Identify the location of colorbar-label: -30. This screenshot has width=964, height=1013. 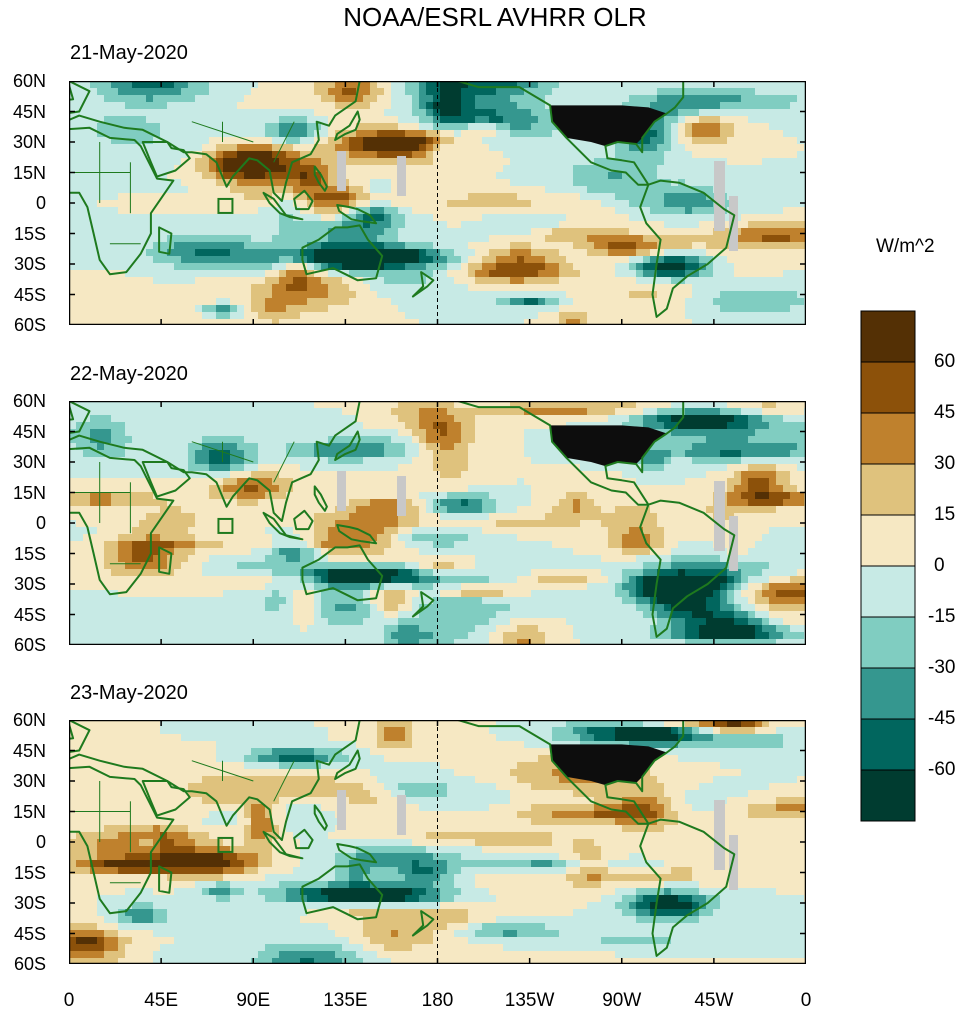
(942, 667).